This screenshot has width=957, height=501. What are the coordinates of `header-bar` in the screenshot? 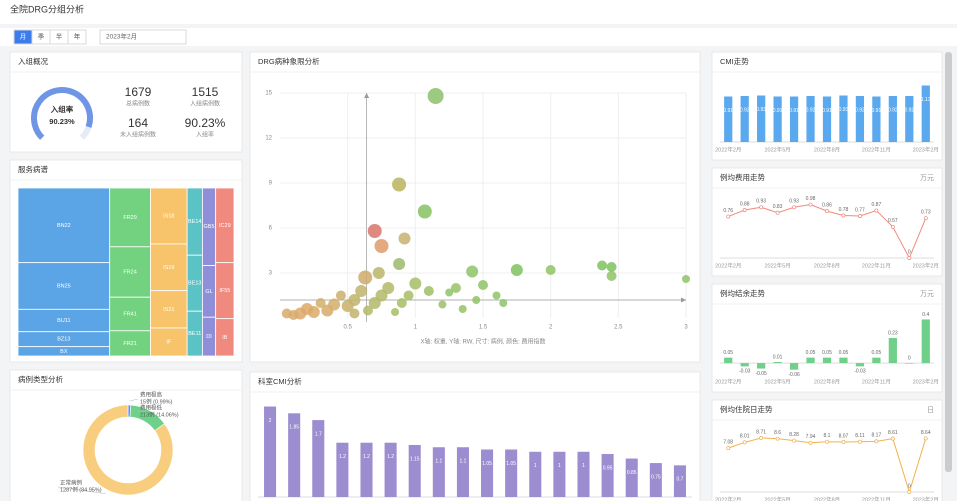 It's located at (478, 12).